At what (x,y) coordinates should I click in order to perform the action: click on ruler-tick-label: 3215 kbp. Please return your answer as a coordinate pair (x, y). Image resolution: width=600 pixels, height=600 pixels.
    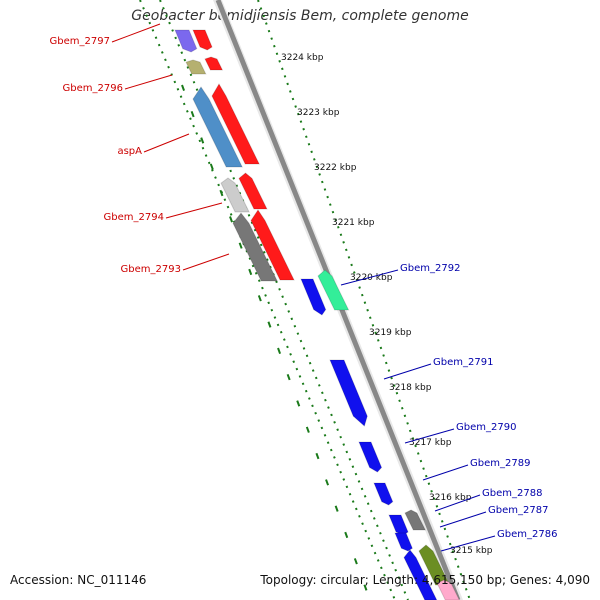
    Looking at the image, I should click on (471, 551).